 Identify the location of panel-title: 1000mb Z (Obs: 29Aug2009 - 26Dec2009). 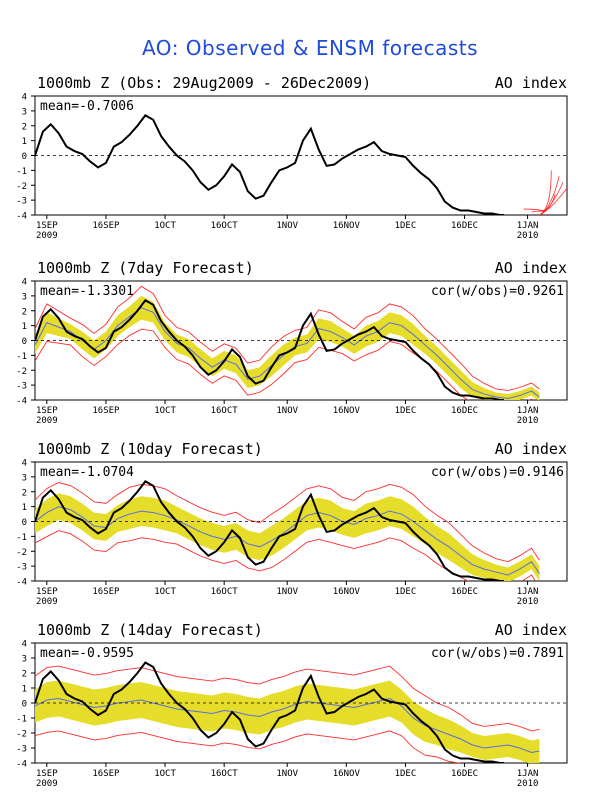
(204, 83).